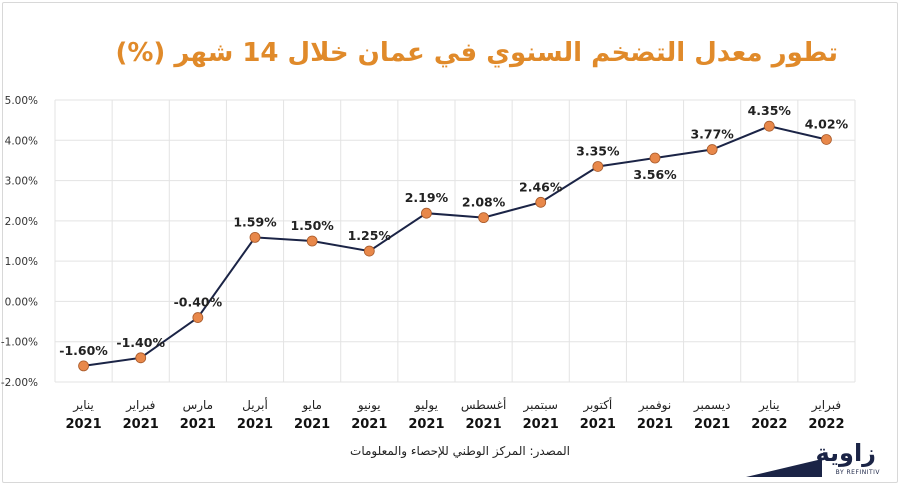 The height and width of the screenshot is (485, 900). What do you see at coordinates (827, 123) in the screenshot?
I see `data-label: 4.02%` at bounding box center [827, 123].